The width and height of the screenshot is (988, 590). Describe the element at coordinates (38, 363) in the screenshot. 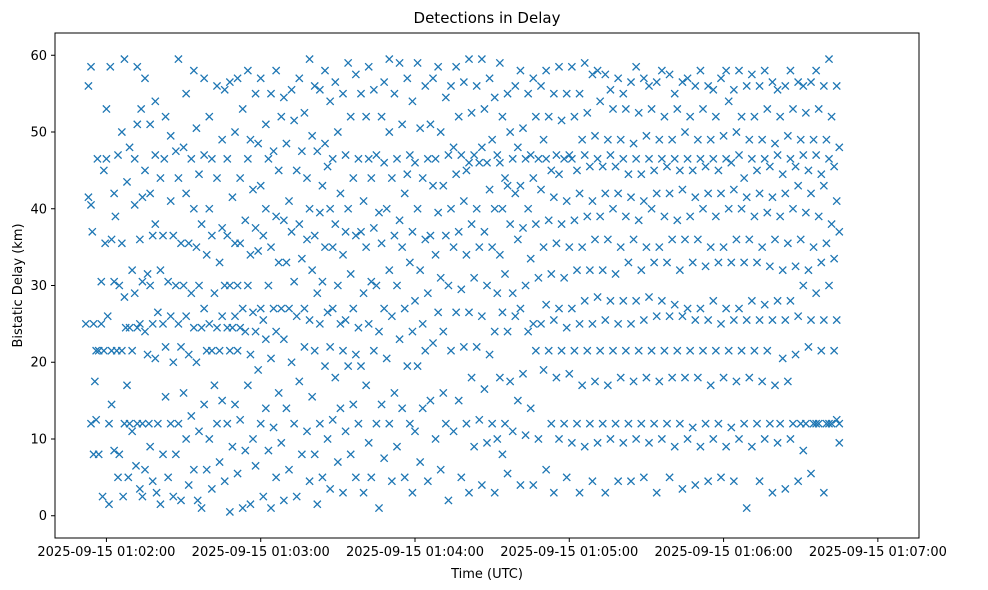

I see `y-tick-label: 20` at that location.